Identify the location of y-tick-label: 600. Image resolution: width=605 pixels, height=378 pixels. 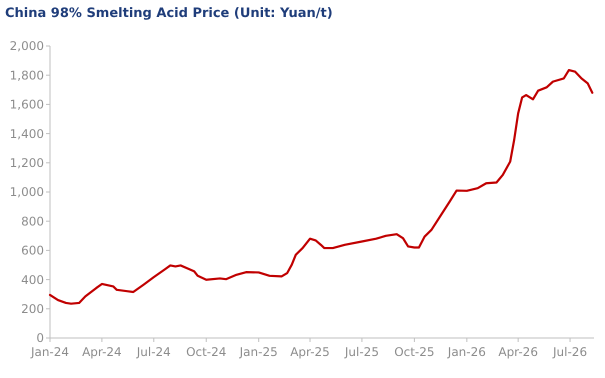
(32, 251).